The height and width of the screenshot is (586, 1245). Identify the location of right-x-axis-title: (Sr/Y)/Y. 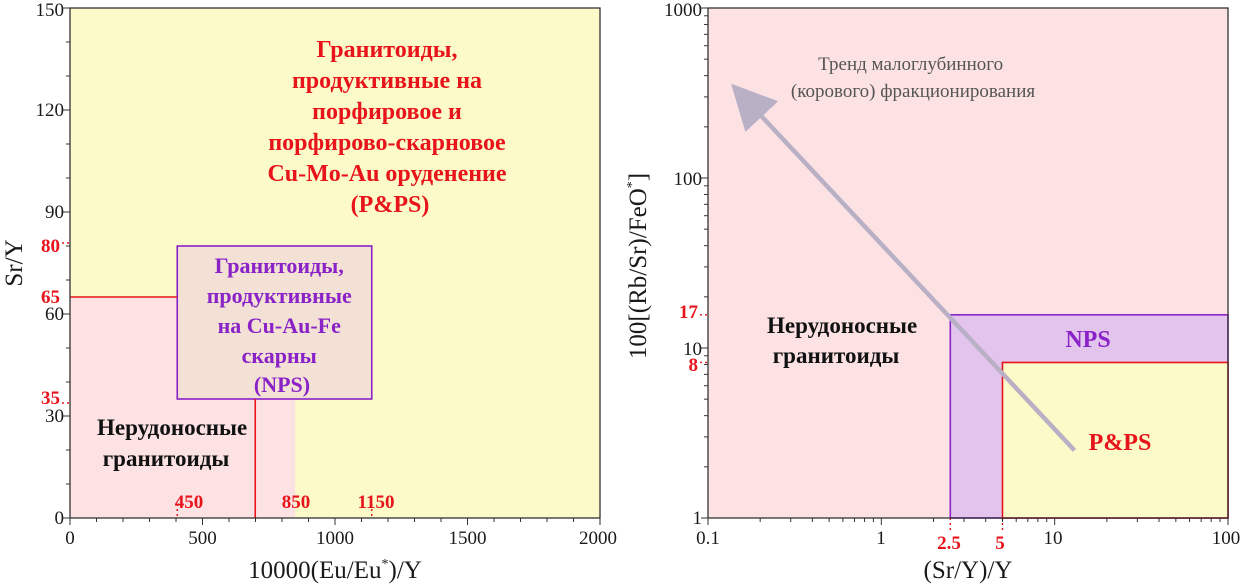
(968, 570).